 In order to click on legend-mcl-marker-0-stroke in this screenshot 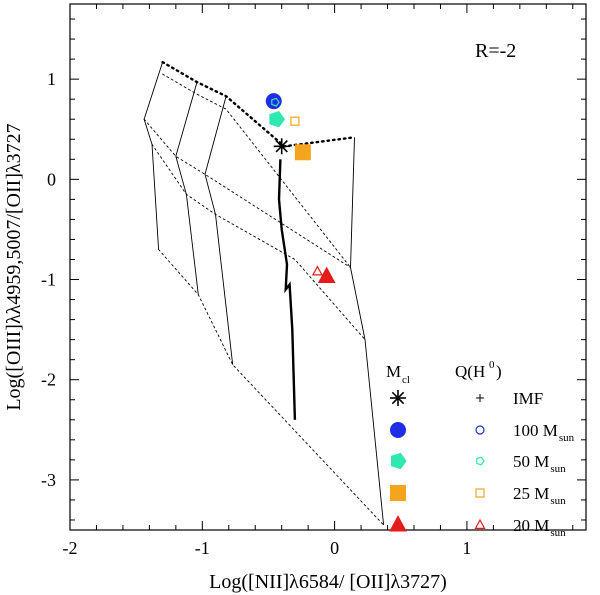, I will do `click(398, 398)`.